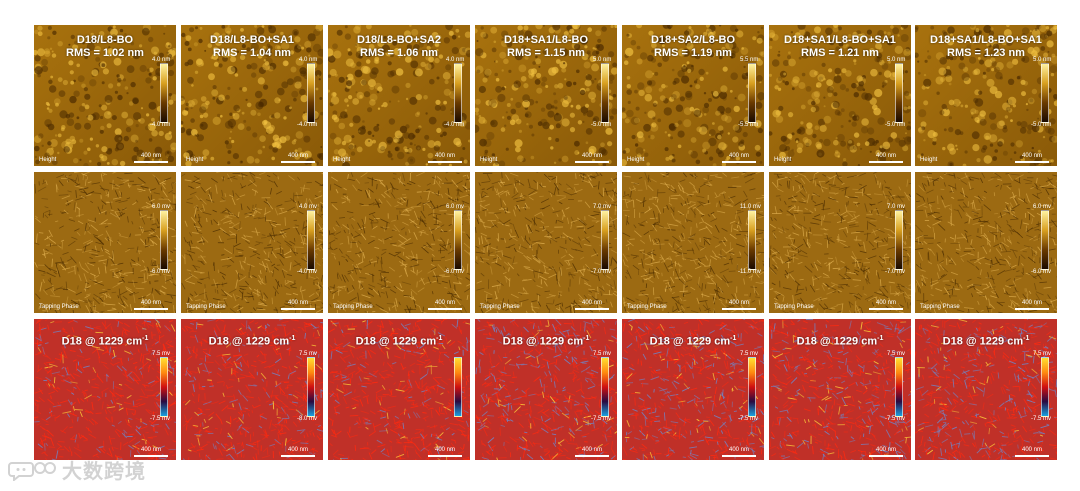  What do you see at coordinates (986, 53) in the screenshot?
I see `rms-roughness: RMS = 1.23 nm` at bounding box center [986, 53].